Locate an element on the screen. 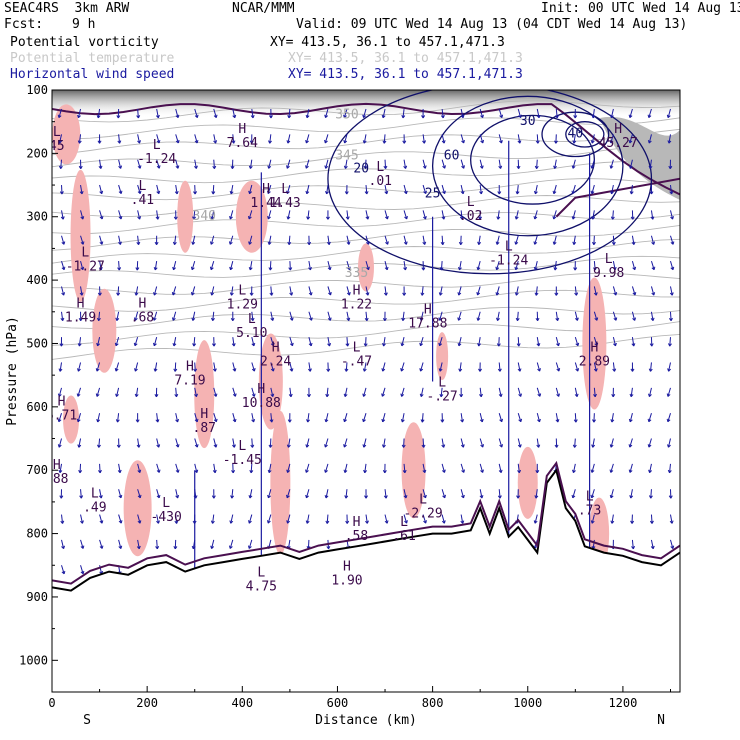 This screenshot has height=740, width=740. x-tick-label: 800 is located at coordinates (433, 703).